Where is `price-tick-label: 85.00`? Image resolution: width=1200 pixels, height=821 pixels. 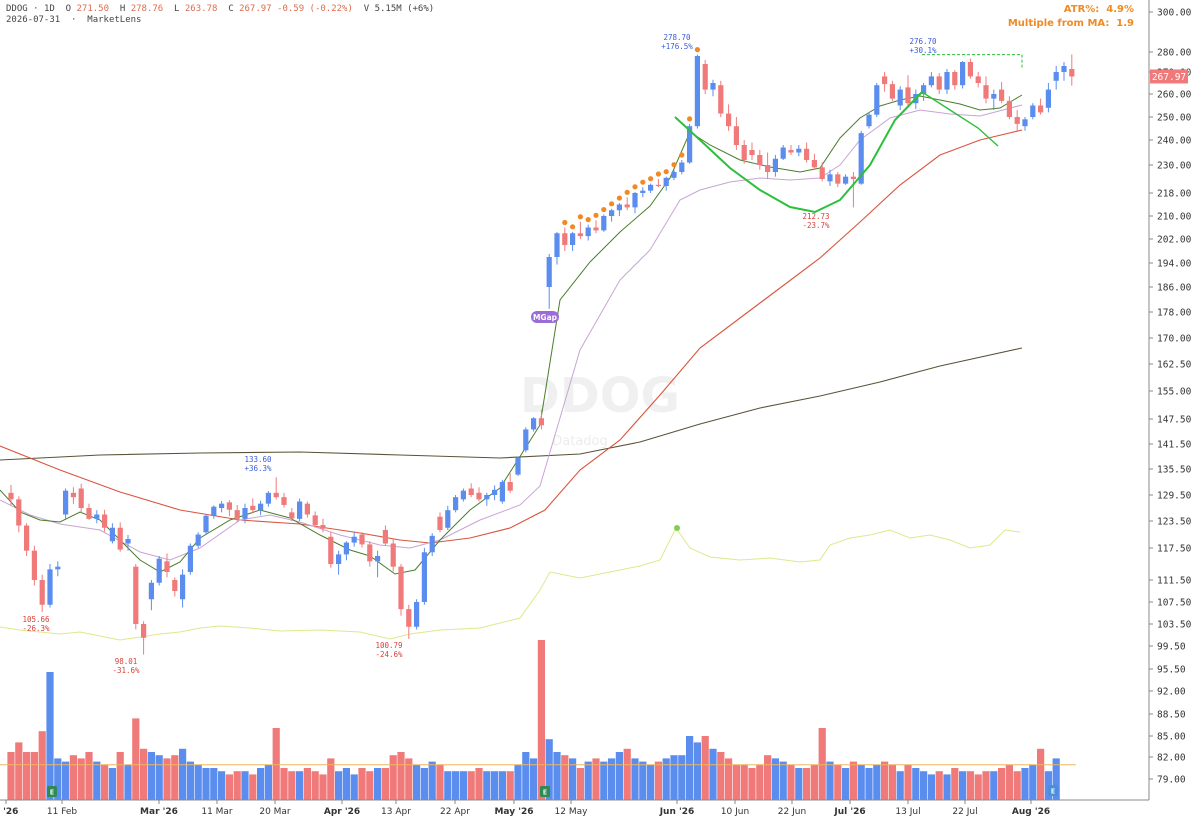 price-tick-label: 85.00 is located at coordinates (1171, 737).